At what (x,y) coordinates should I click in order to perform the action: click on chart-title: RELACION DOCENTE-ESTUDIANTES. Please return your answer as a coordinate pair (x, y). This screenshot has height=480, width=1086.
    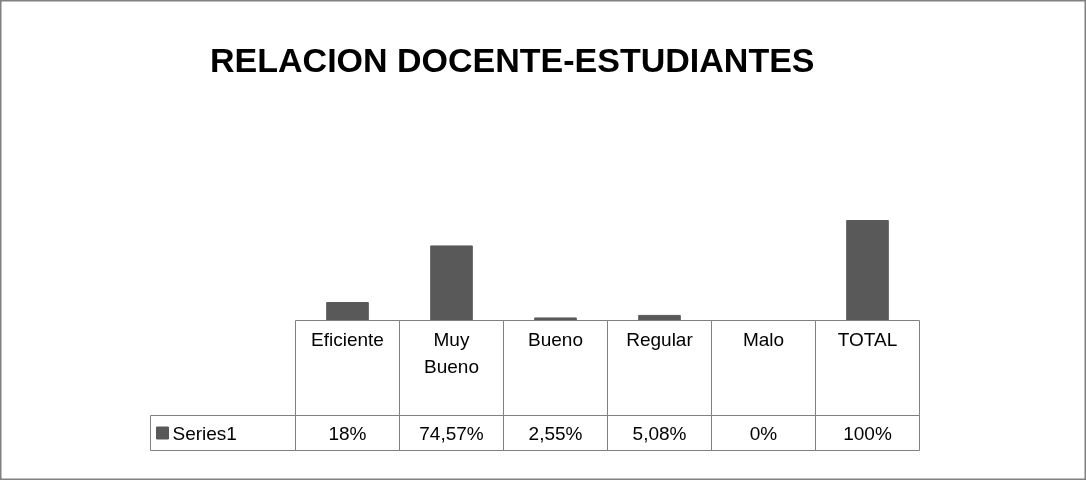
    Looking at the image, I should click on (512, 59).